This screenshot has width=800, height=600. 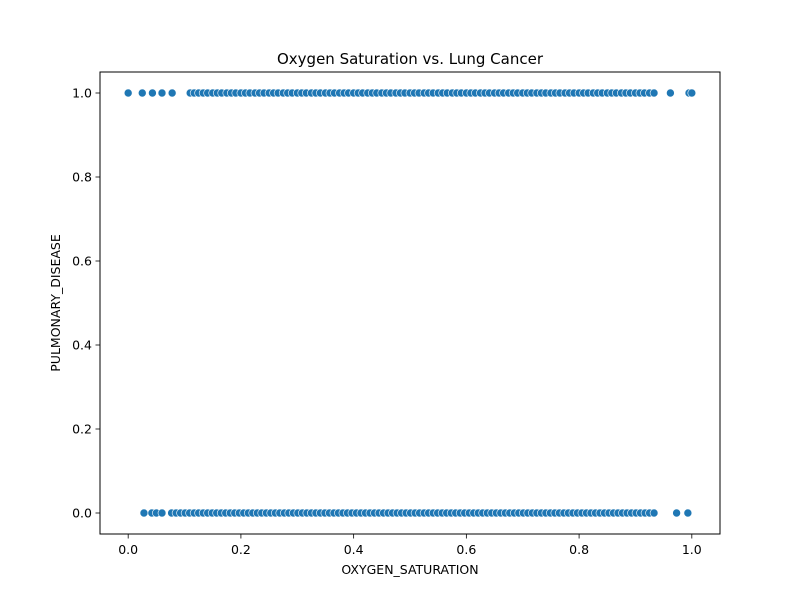 I want to click on chart-title: Oxygen Saturation vs. Lung Cancer, so click(x=410, y=59).